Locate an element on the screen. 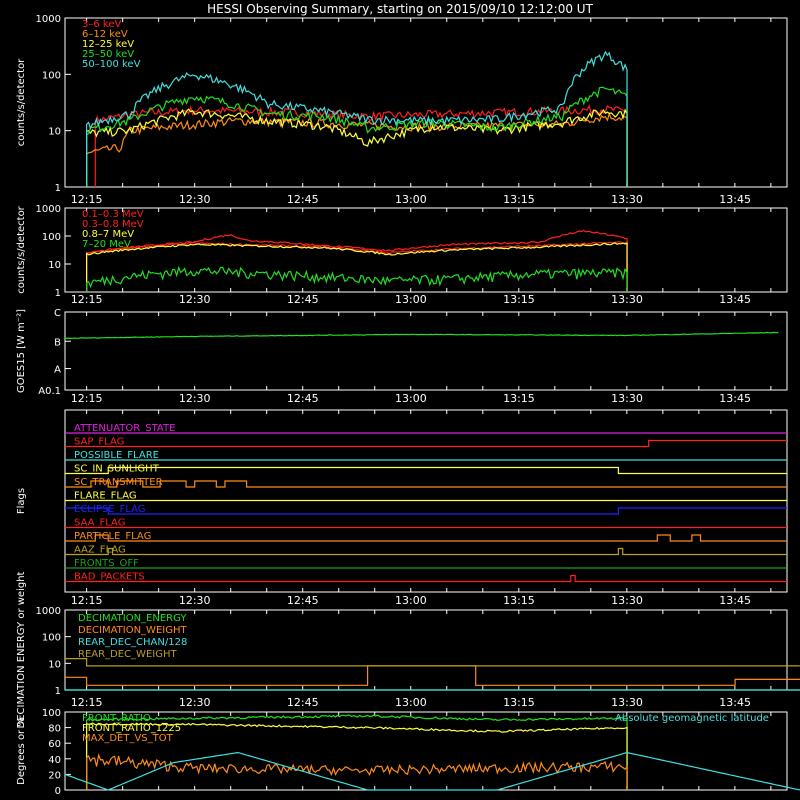 The height and width of the screenshot is (800, 800). legend-entry: 6–12 keV is located at coordinates (105, 34).